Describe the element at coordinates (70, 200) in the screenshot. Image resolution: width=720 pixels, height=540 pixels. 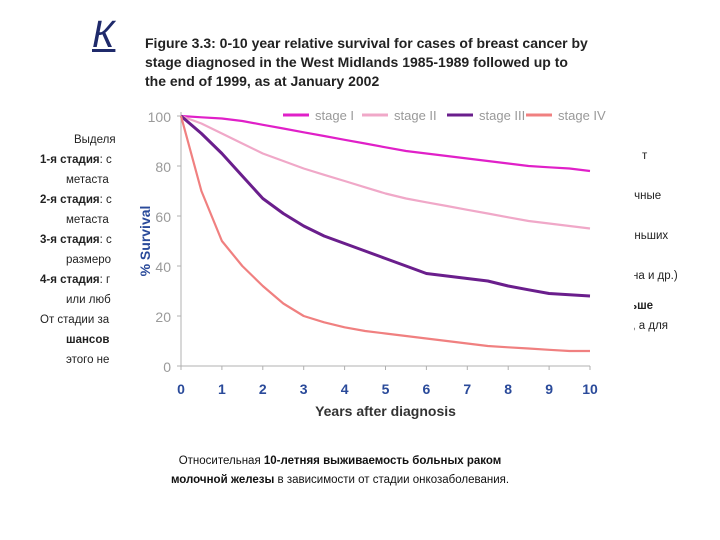
I see `body-line-bold: 2-я стадия` at that location.